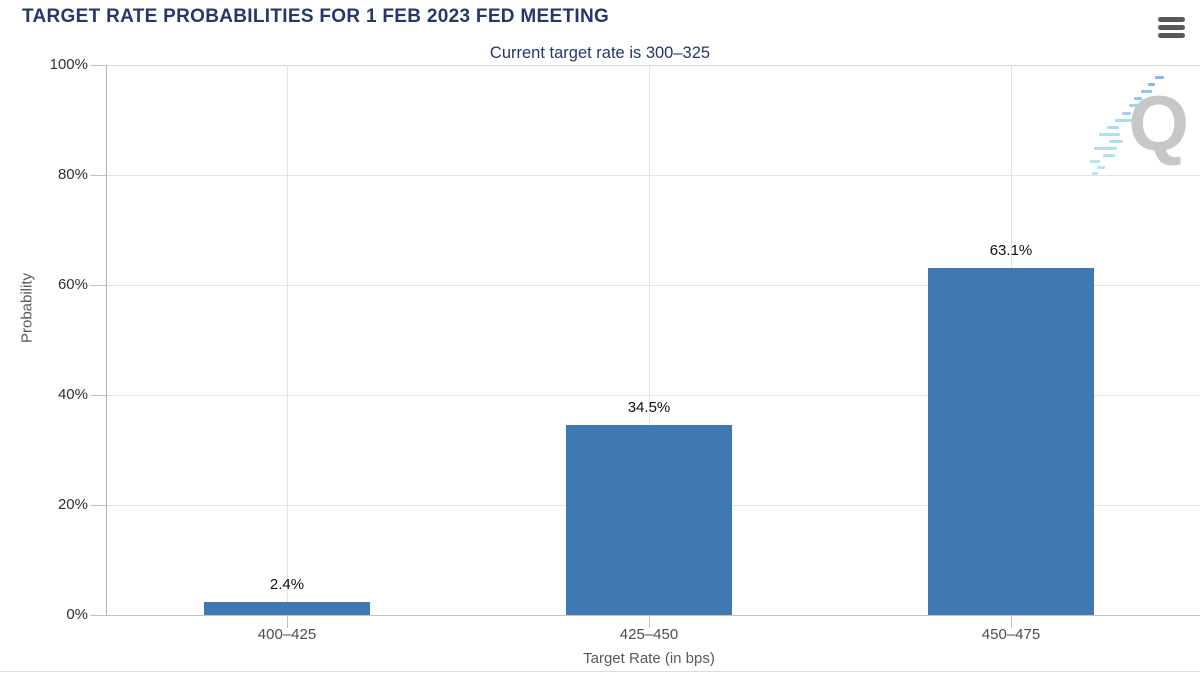 The width and height of the screenshot is (1200, 684). I want to click on bar-value-label: 2.4%, so click(287, 584).